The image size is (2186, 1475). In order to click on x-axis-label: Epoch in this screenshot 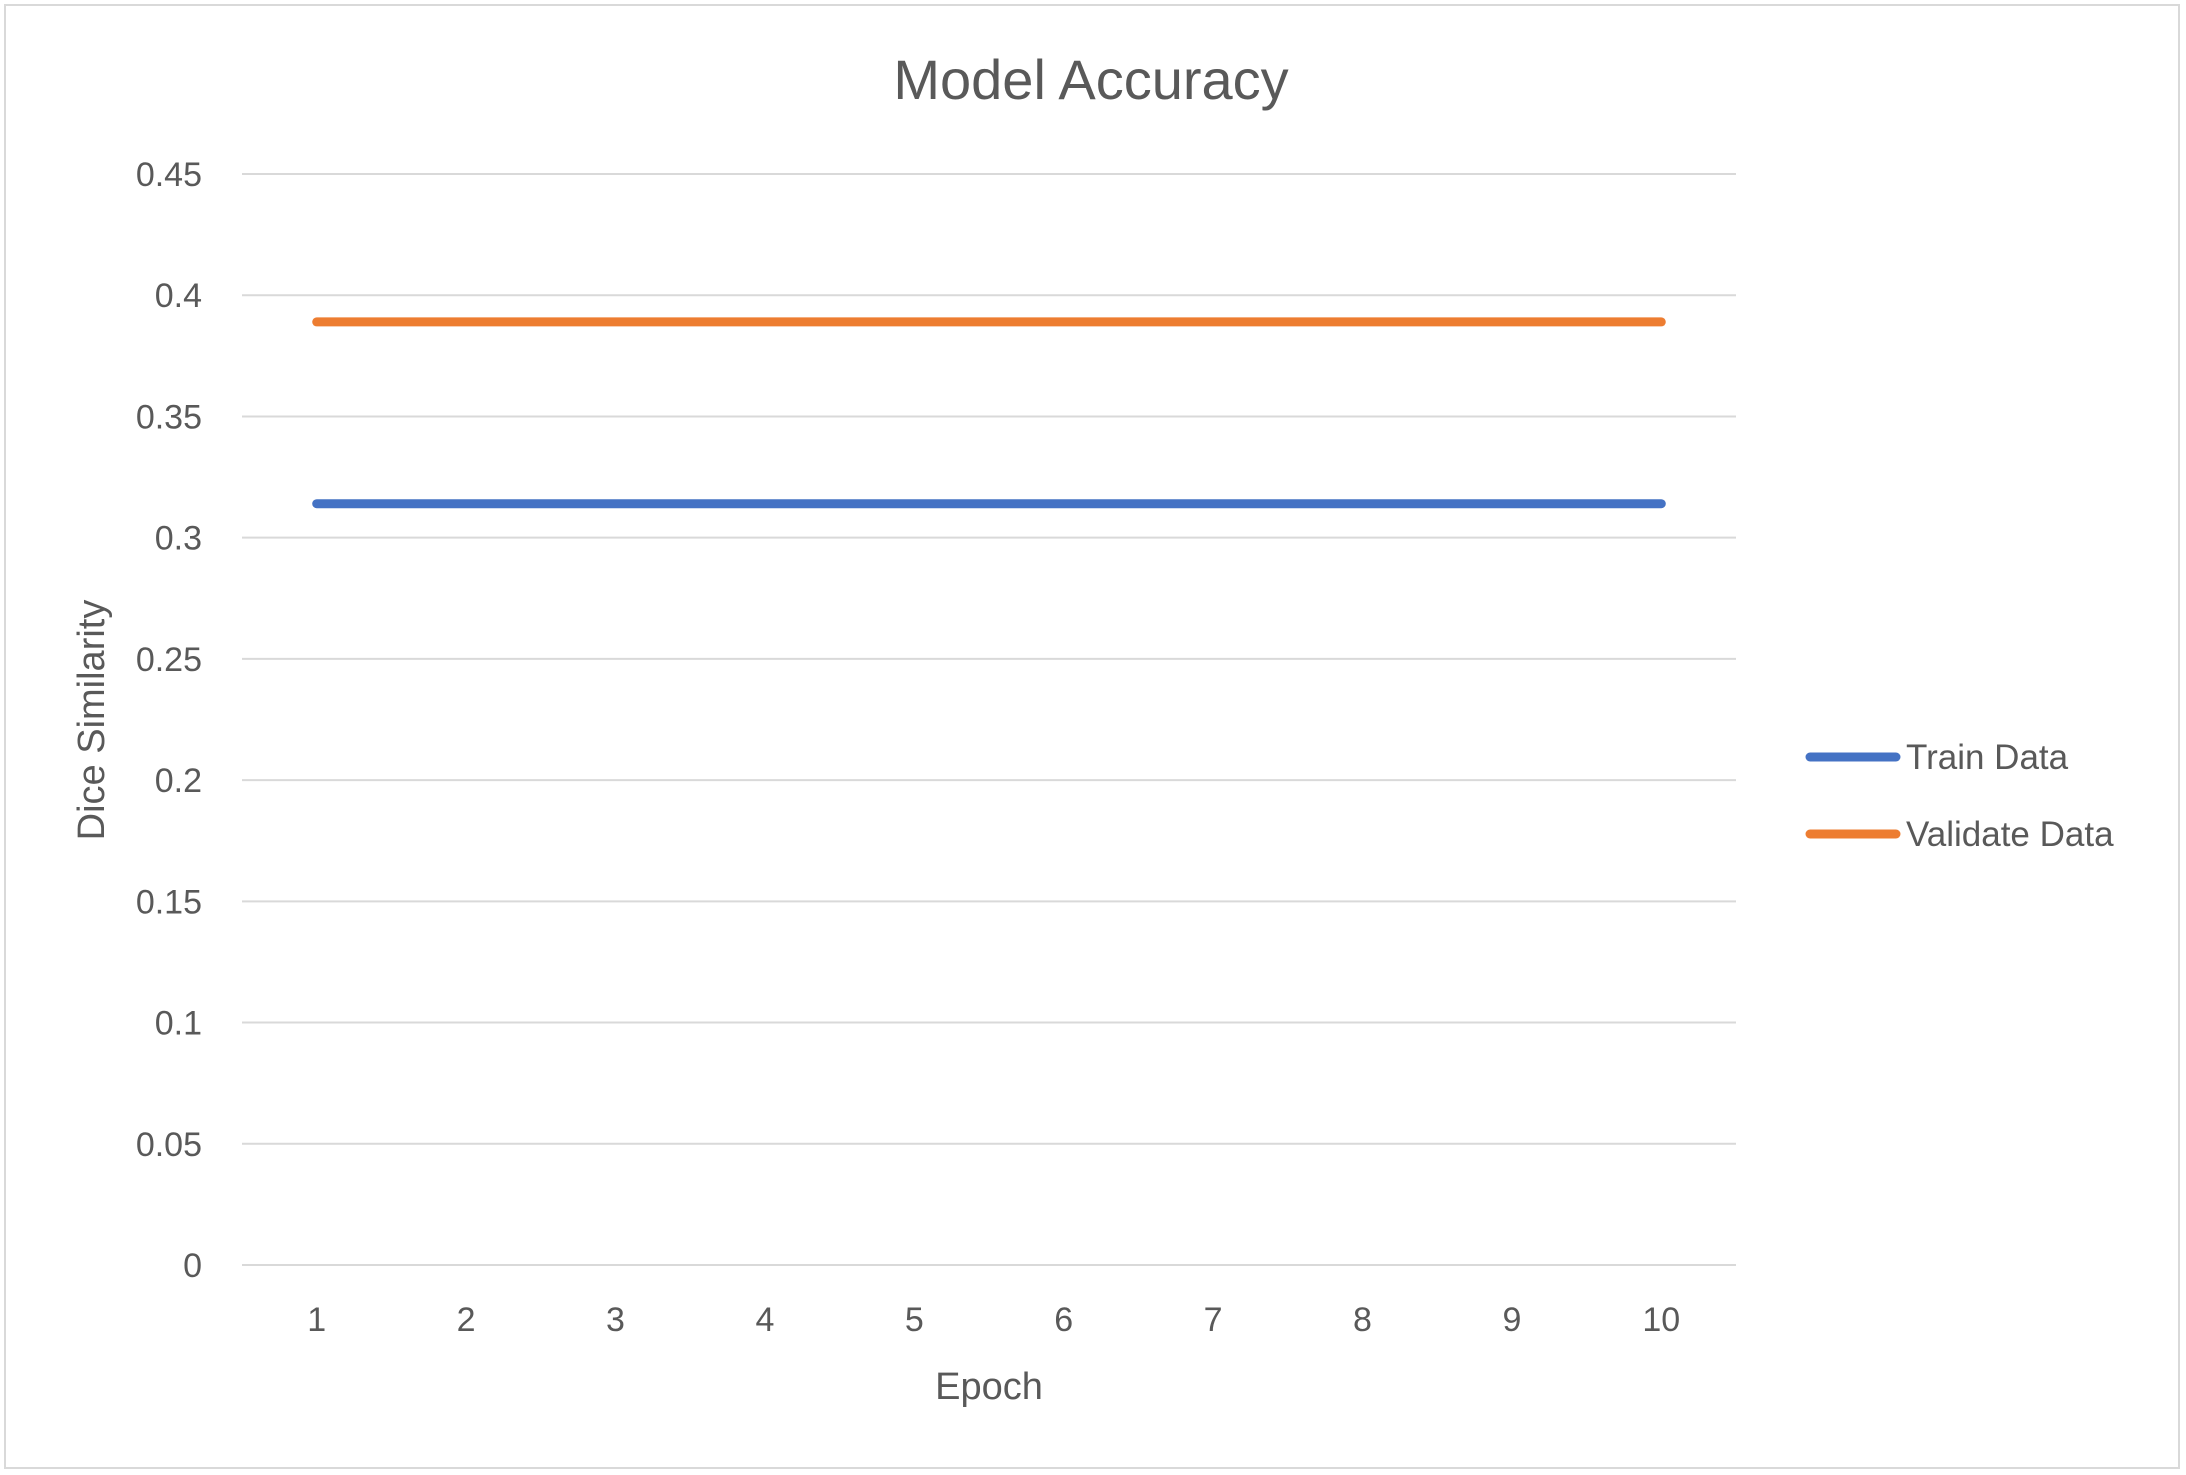, I will do `click(989, 1387)`.